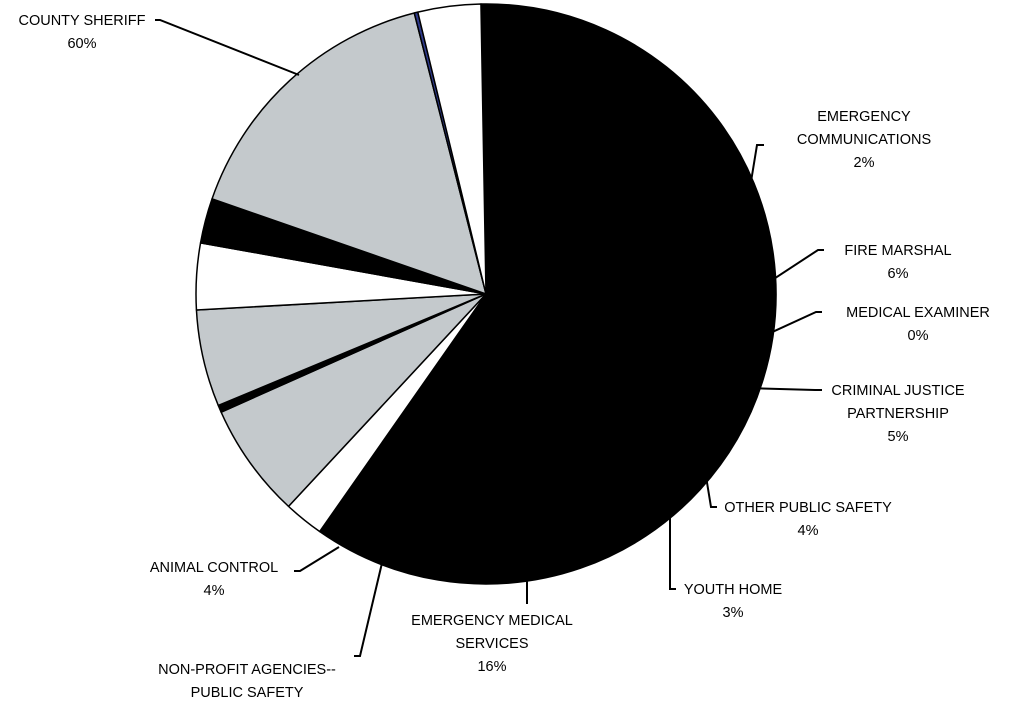 The width and height of the screenshot is (1010, 702). What do you see at coordinates (81, 32) in the screenshot?
I see `slice-label: COUNTY SHERIFF 60%` at bounding box center [81, 32].